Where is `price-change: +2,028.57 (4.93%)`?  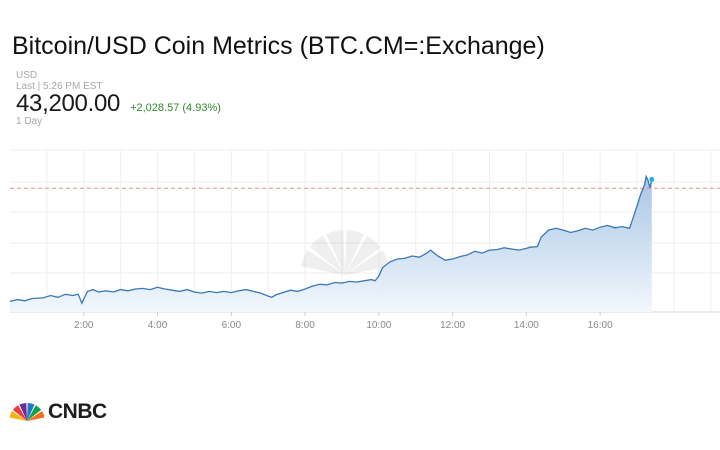 price-change: +2,028.57 (4.93%) is located at coordinates (175, 108).